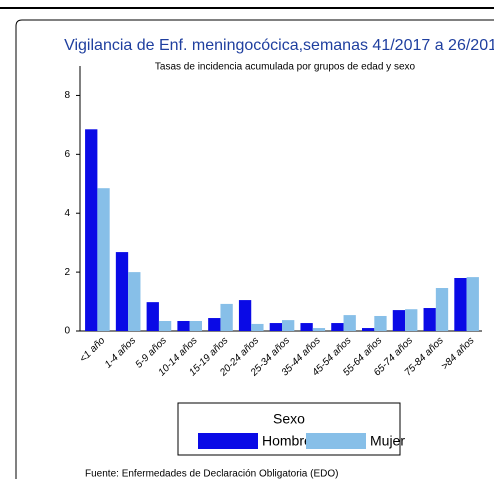  What do you see at coordinates (287, 441) in the screenshot?
I see `legend-label: Hombre` at bounding box center [287, 441].